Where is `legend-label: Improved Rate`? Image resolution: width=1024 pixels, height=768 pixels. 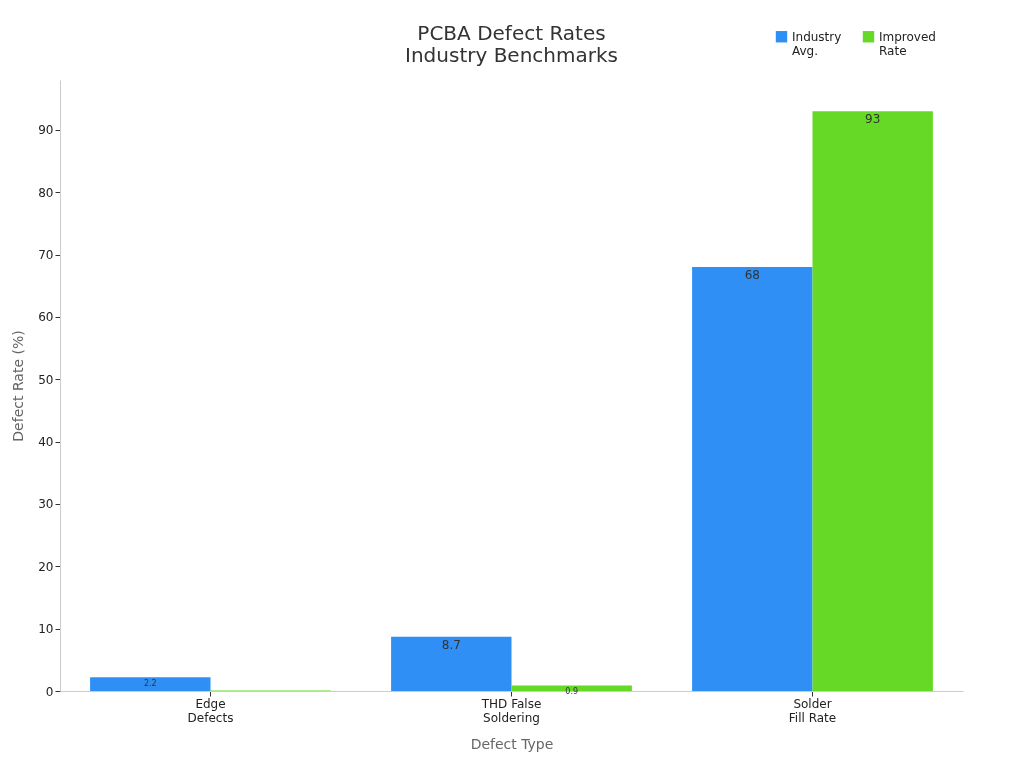
legend-label: Improved Rate is located at coordinates (907, 43).